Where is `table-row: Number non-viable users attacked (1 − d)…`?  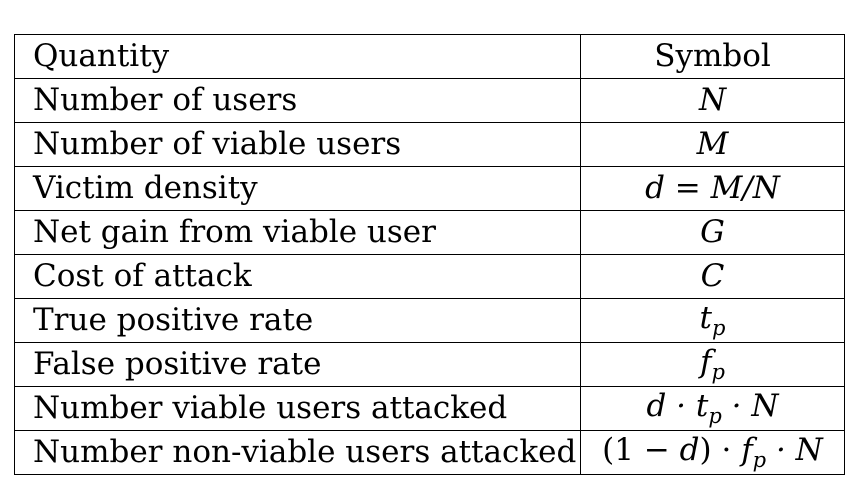 table-row: Number non-viable users attacked (1 − d)… is located at coordinates (429, 452).